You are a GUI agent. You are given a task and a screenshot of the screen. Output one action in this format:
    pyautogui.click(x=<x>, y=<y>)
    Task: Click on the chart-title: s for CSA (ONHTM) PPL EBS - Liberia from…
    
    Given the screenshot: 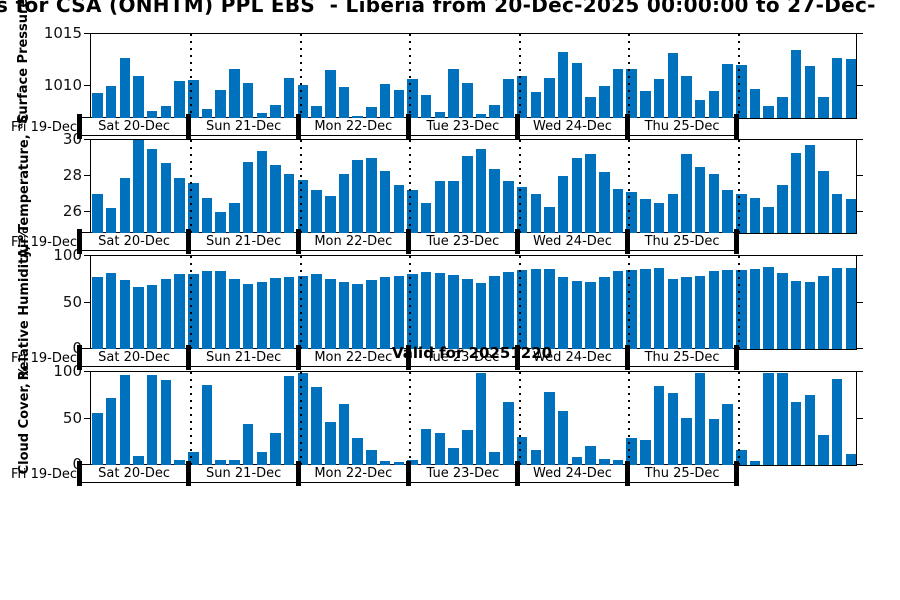 What is the action you would take?
    pyautogui.click(x=438, y=8)
    